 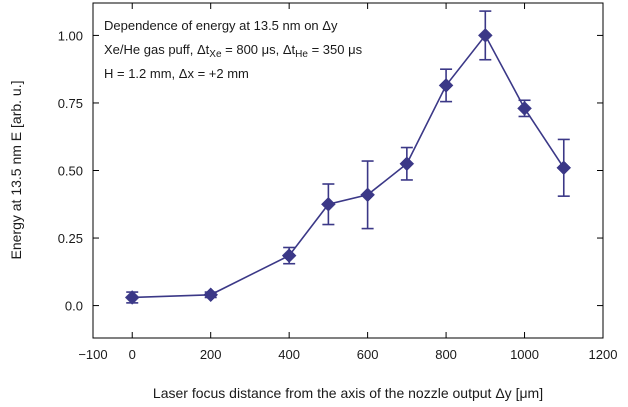 I want to click on x-tick-label: 0, so click(x=132, y=354).